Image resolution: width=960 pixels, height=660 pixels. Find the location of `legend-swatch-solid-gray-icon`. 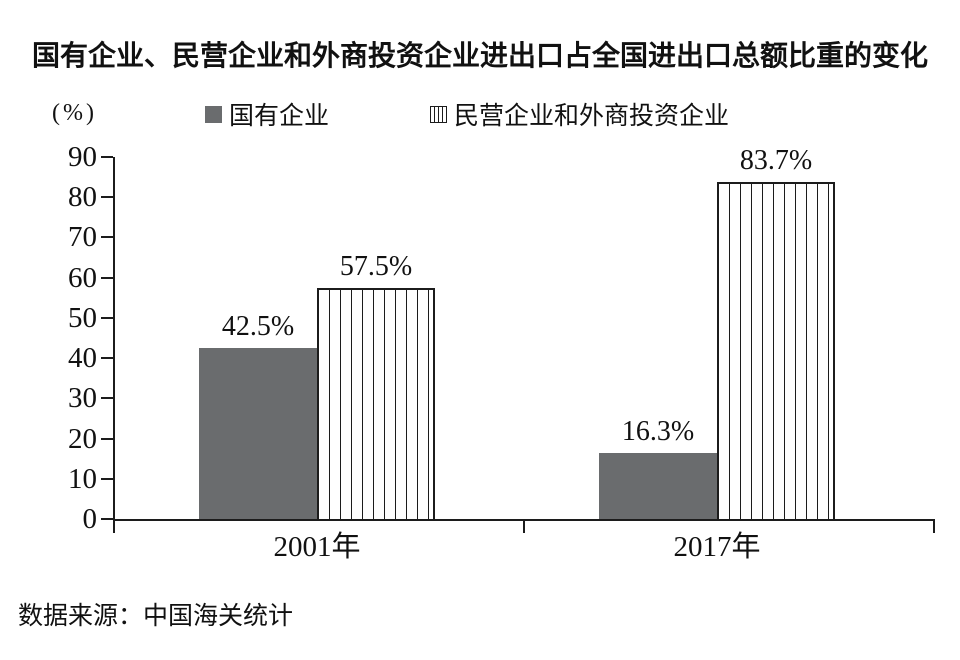

legend-swatch-solid-gray-icon is located at coordinates (213, 114).